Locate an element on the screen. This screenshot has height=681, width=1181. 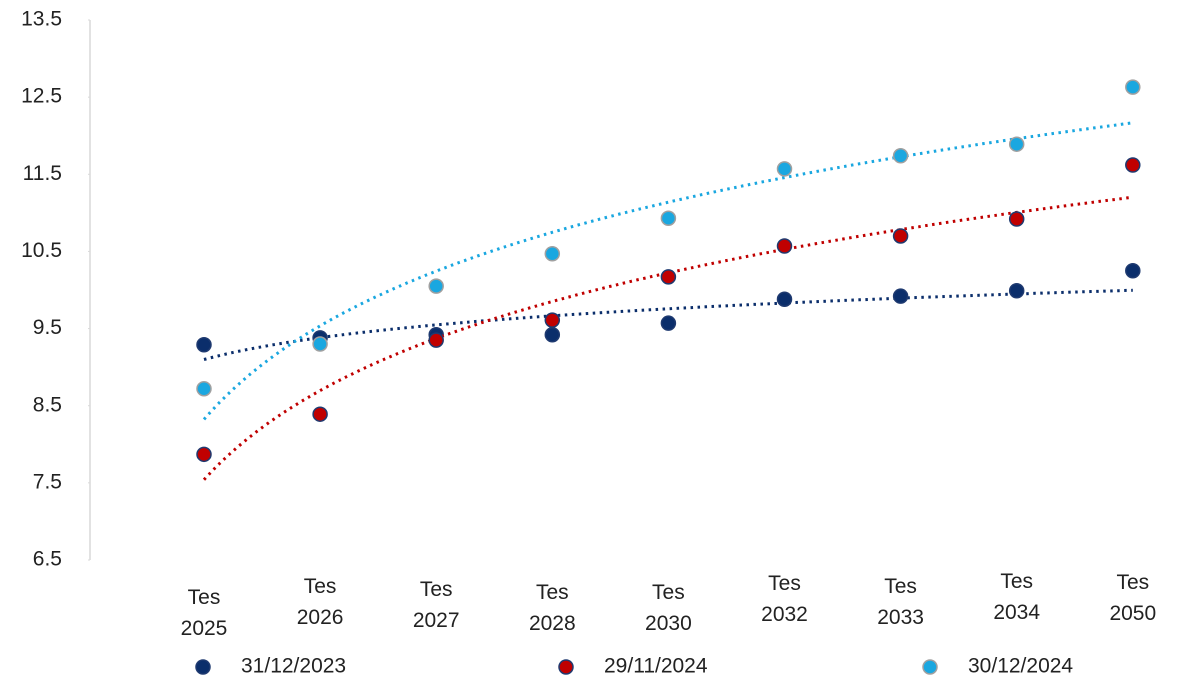
y-tick-label: 6.5 is located at coordinates (47, 559).